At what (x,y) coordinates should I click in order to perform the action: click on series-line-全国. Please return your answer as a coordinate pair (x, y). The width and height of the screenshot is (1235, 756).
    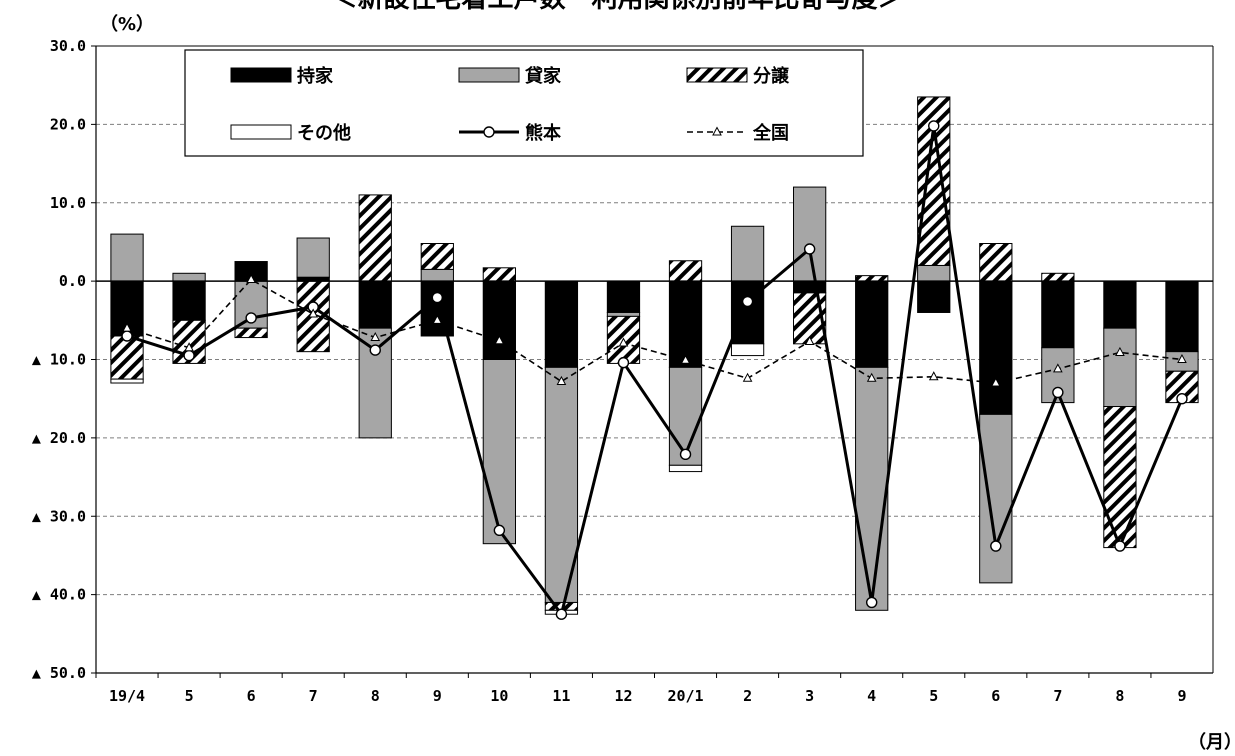
    Looking at the image, I should click on (654, 331).